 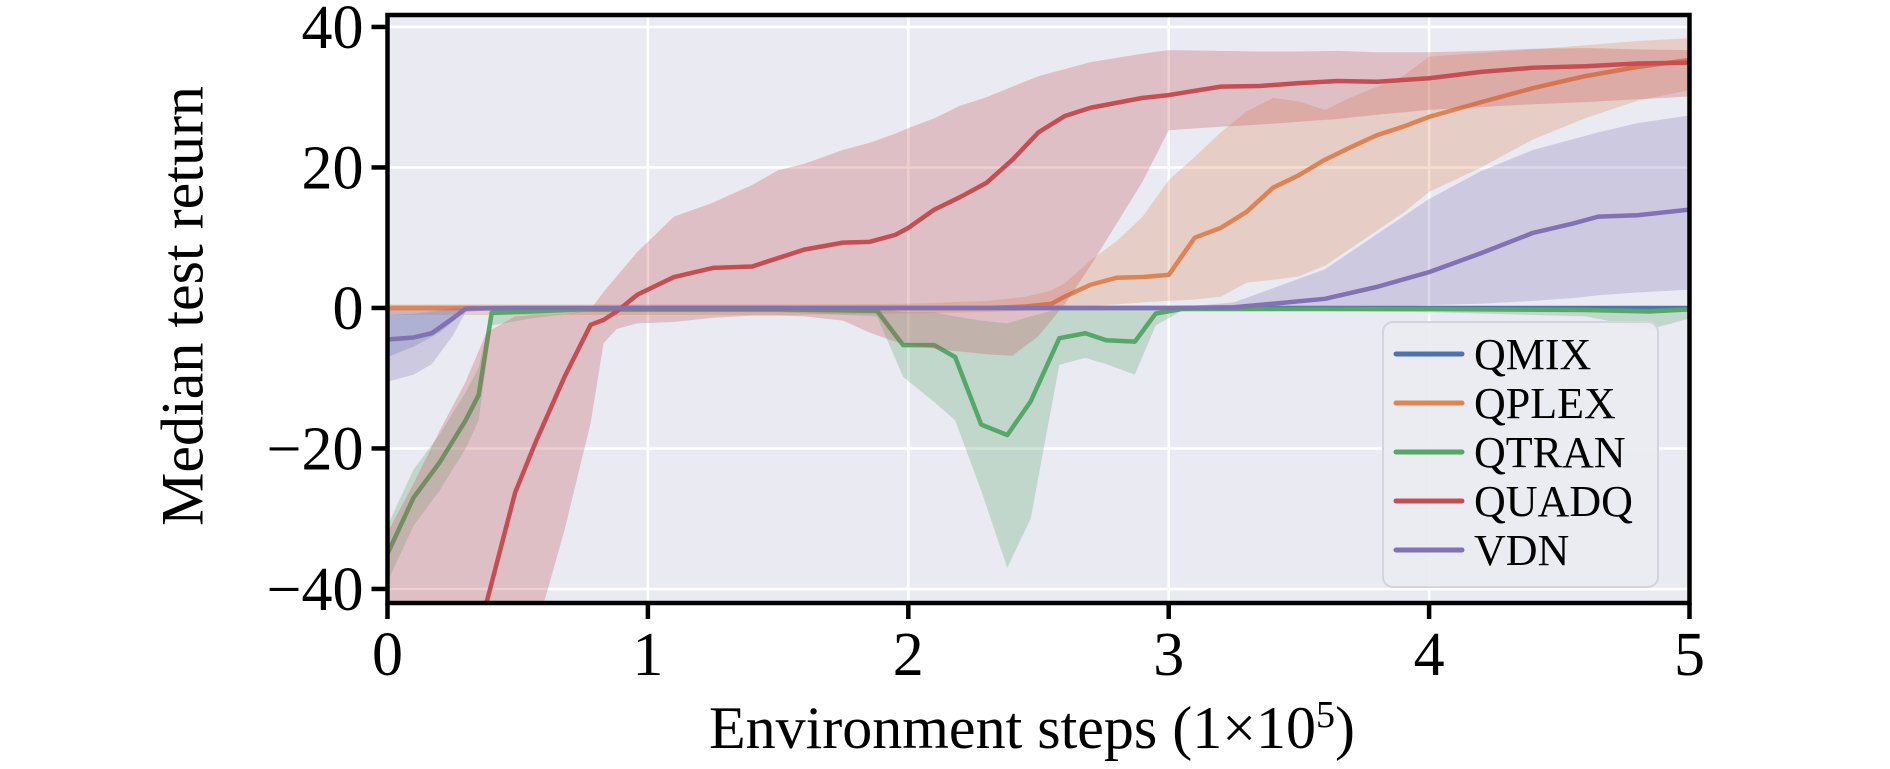 What do you see at coordinates (1429, 655) in the screenshot?
I see `x-tick-label: 4` at bounding box center [1429, 655].